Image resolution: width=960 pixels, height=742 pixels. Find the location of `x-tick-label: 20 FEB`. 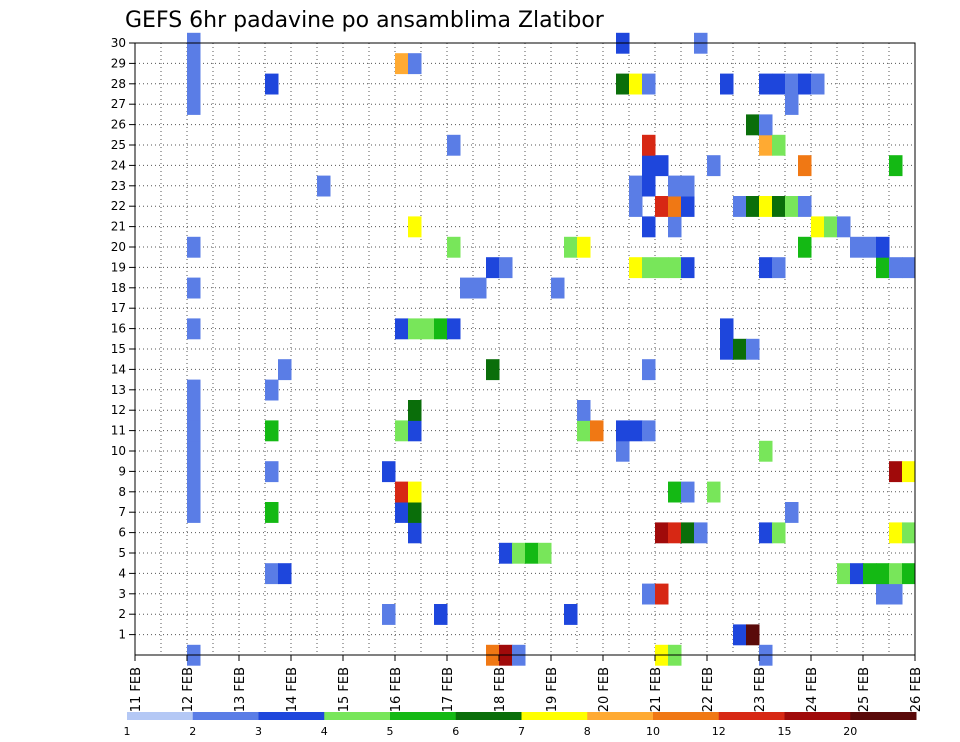

x-tick-label: 20 FEB is located at coordinates (604, 689).